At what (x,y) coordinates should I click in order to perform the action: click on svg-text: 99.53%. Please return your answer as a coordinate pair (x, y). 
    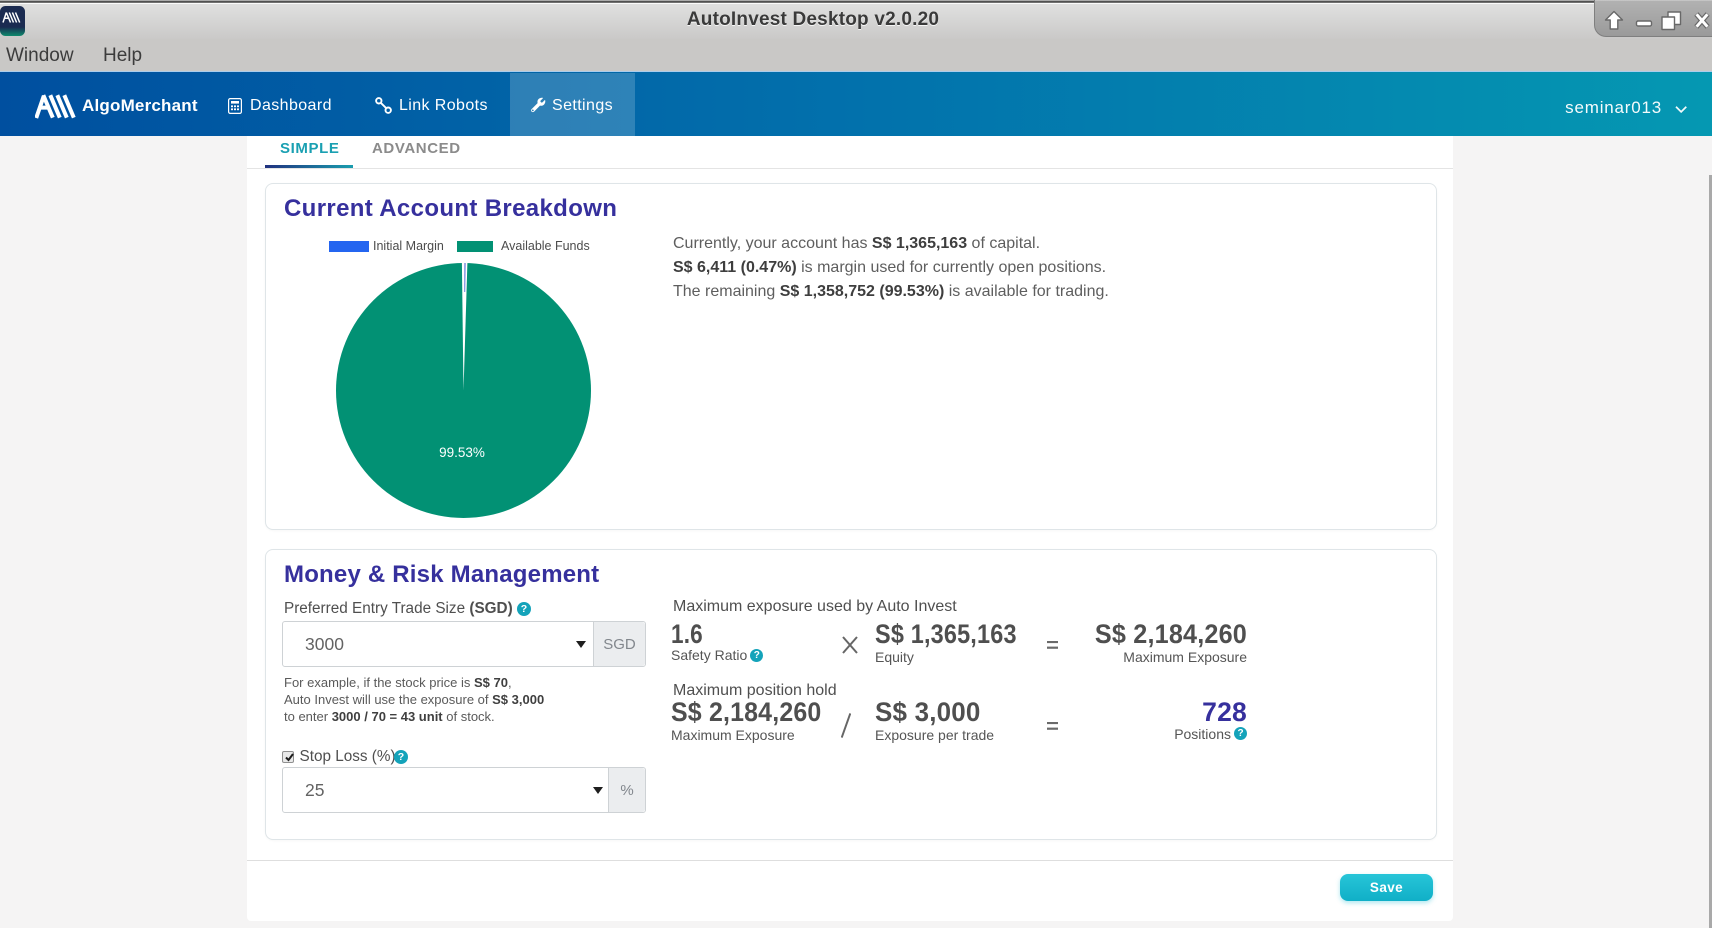
    Looking at the image, I should click on (462, 452).